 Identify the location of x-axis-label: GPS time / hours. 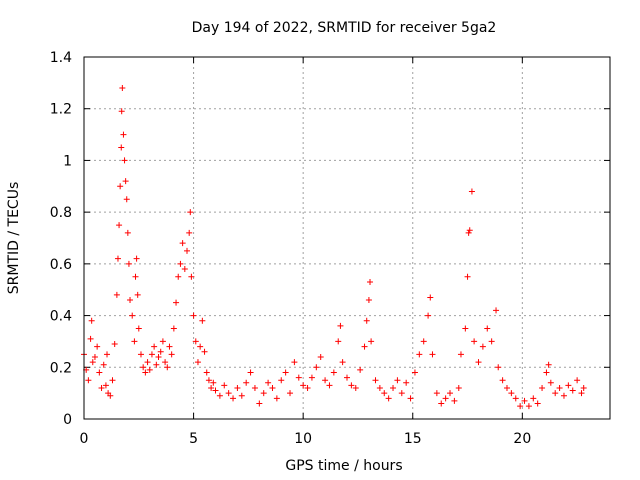
(343, 466).